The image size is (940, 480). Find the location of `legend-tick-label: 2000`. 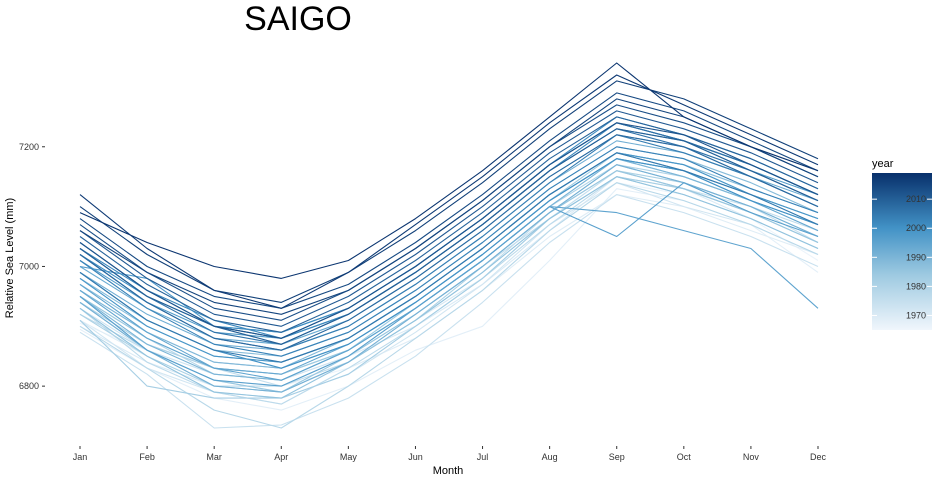

legend-tick-label: 2000 is located at coordinates (916, 228).